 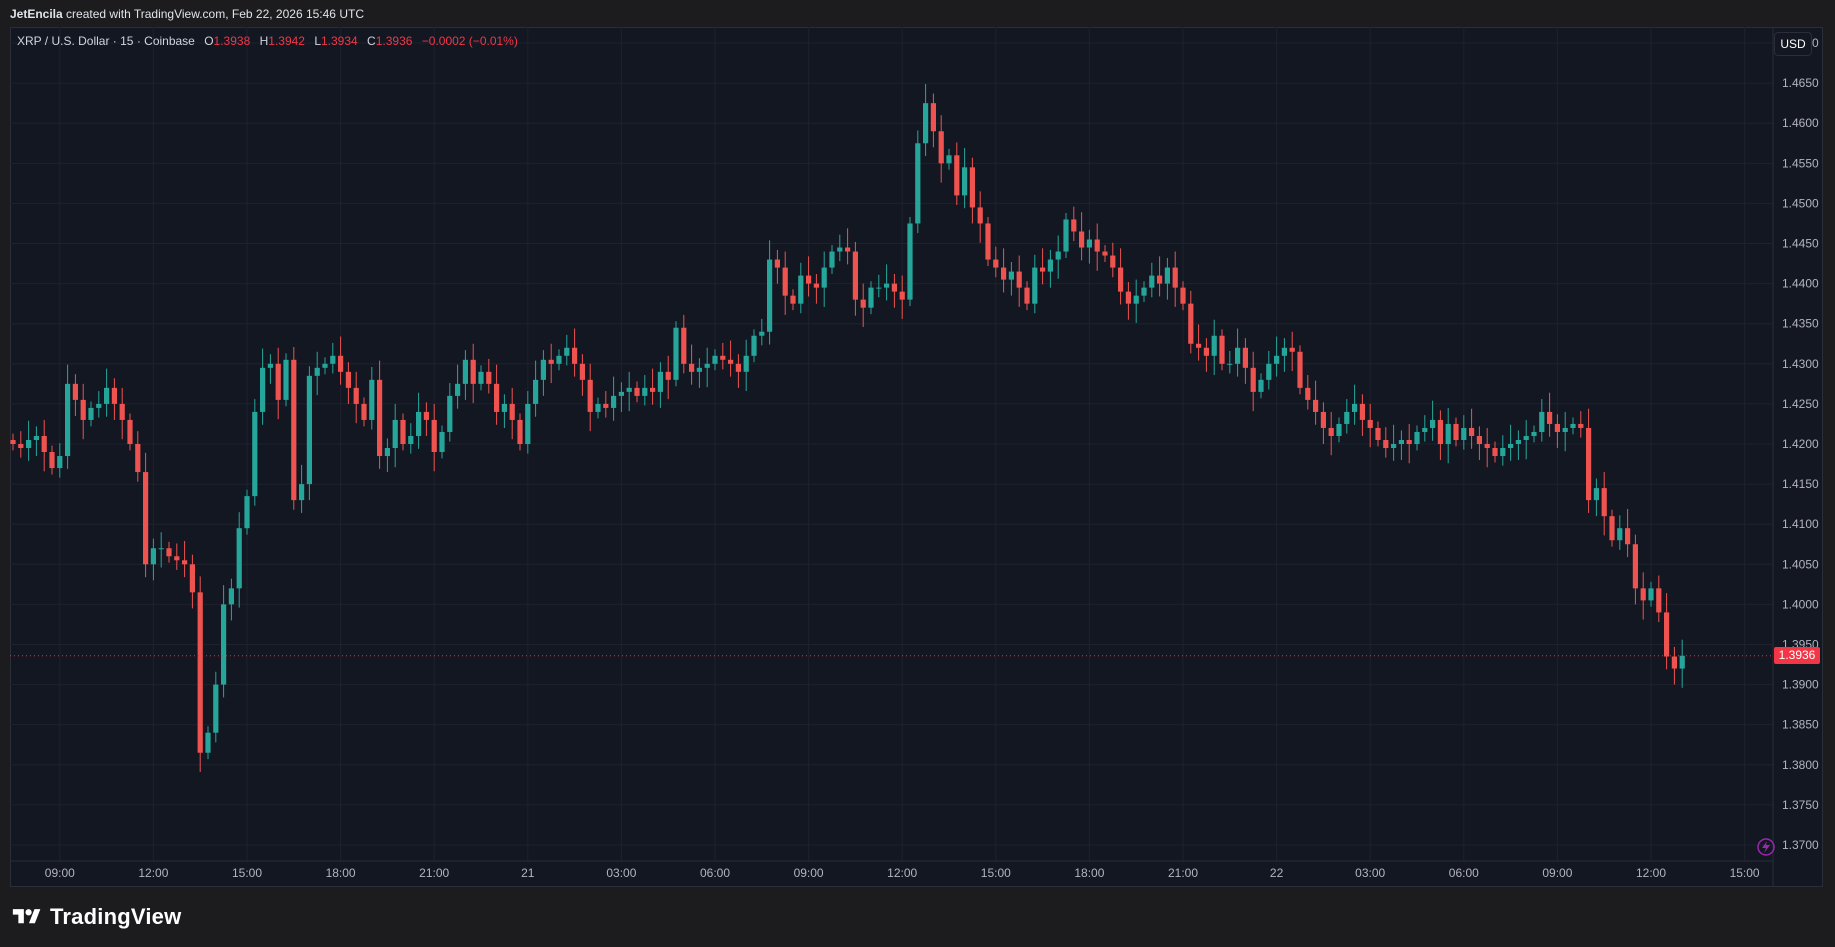 I want to click on y-tick-label: 1.4350, so click(x=1800, y=324).